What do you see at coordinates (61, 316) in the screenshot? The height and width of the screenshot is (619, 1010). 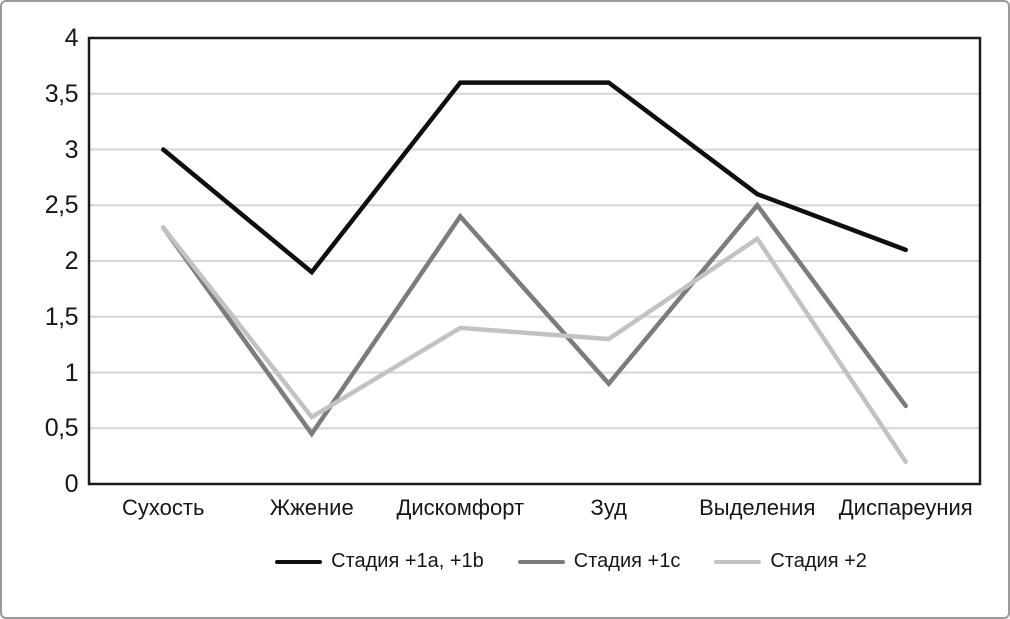 I see `y-axis-tick-label: 1,5` at bounding box center [61, 316].